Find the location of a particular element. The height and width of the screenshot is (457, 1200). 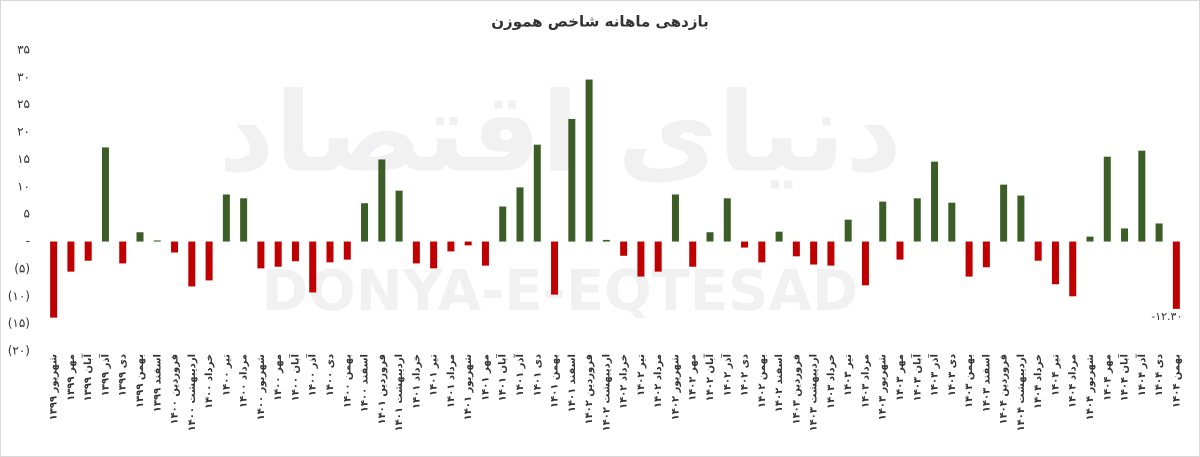

x-tick-label: خرداد ۱۴۰۰ is located at coordinates (209, 381).